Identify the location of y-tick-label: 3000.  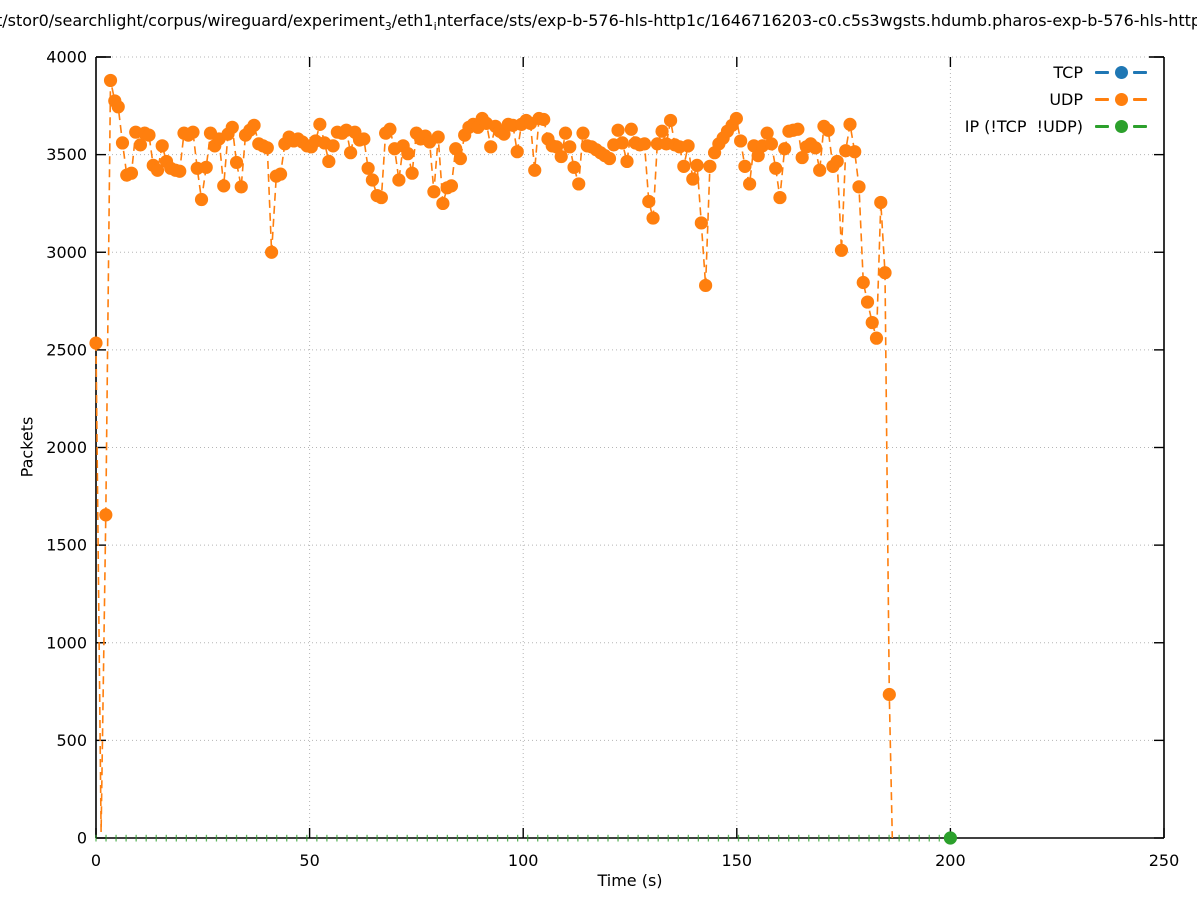
(66, 252).